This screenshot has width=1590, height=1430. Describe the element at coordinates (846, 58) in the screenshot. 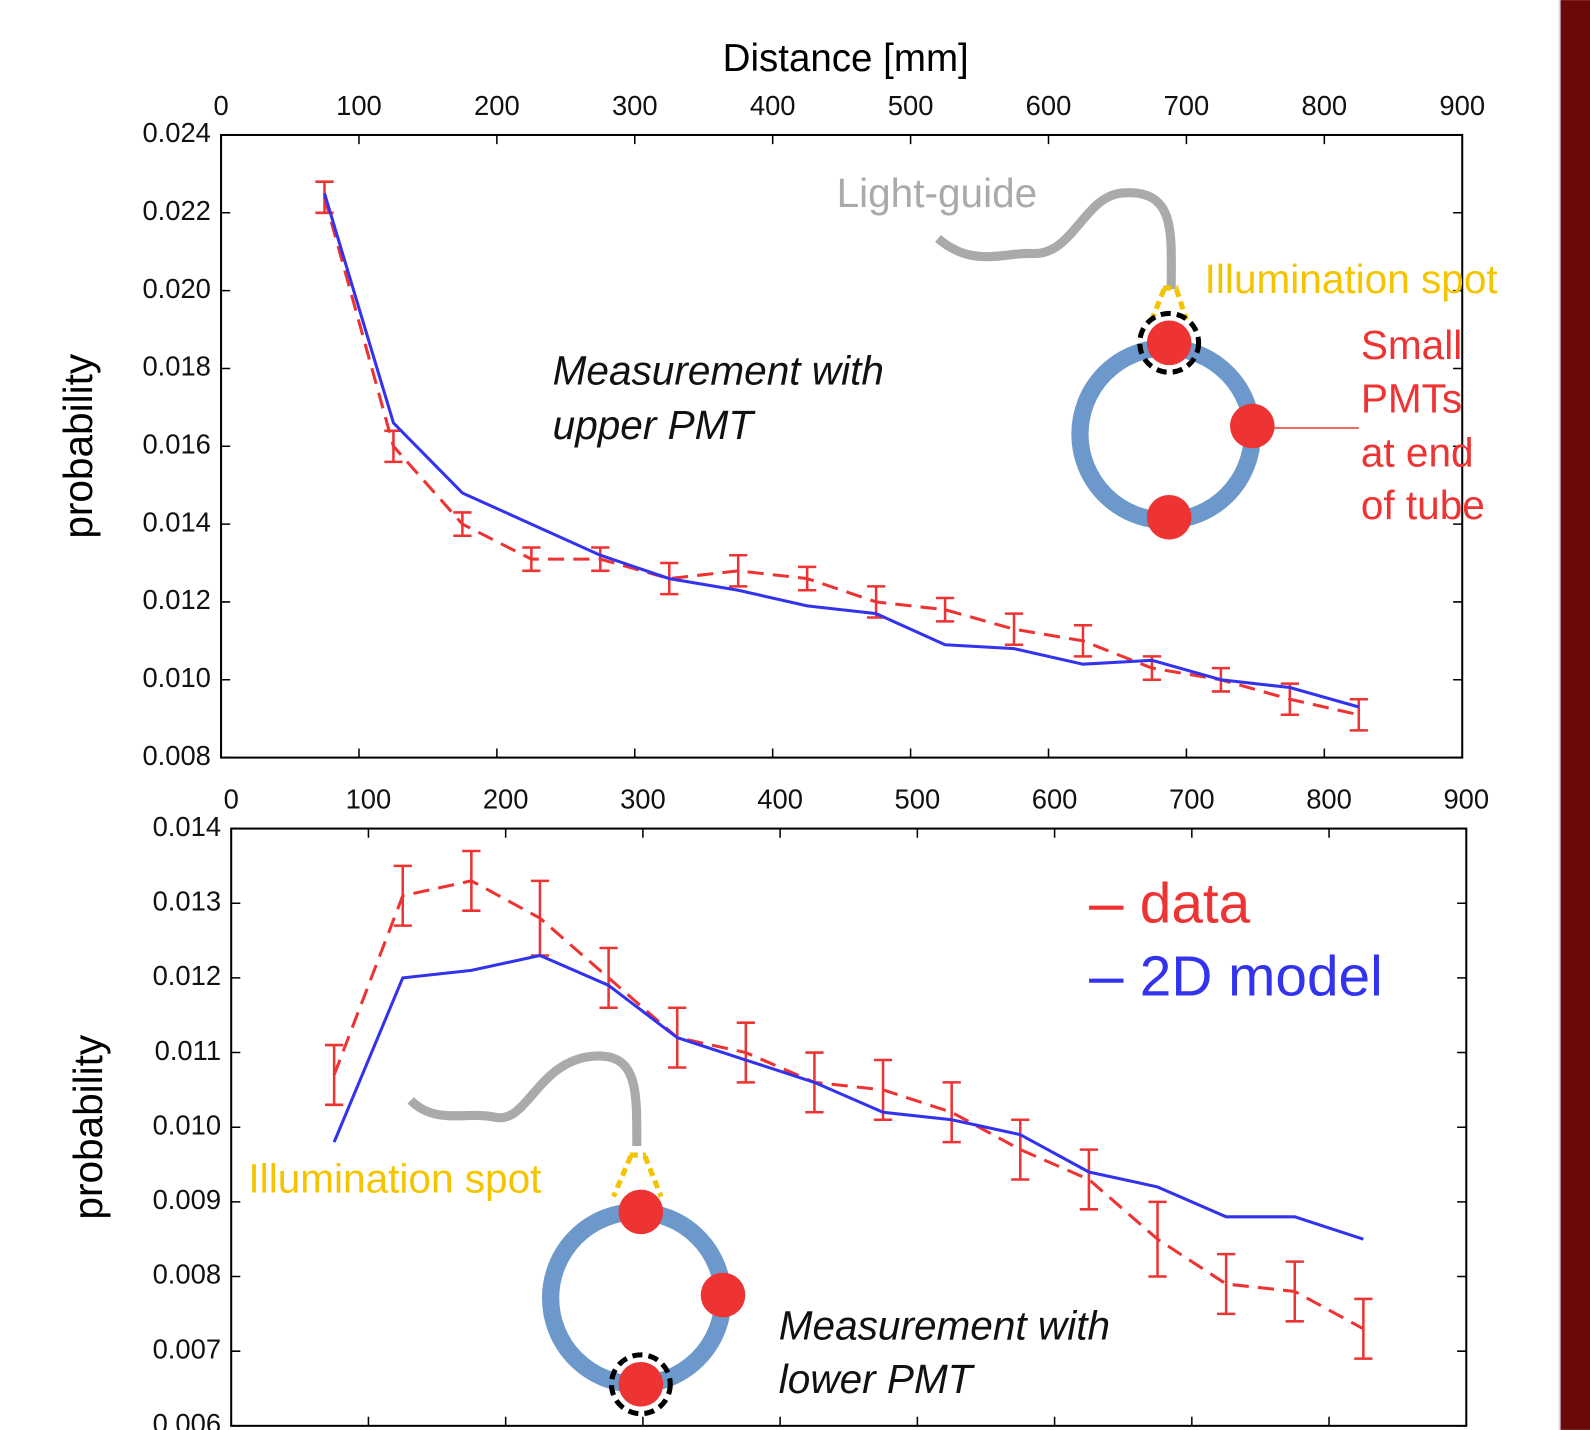

I see `x-axis-title: Distance [mm]` at that location.